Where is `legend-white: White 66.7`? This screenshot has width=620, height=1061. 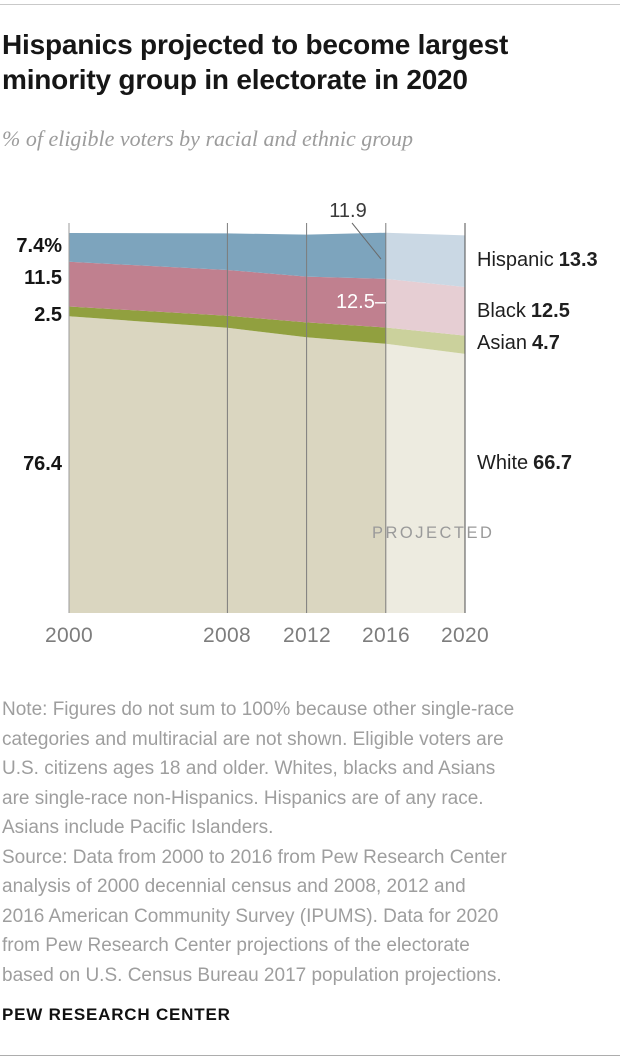
legend-white: White 66.7 is located at coordinates (524, 463).